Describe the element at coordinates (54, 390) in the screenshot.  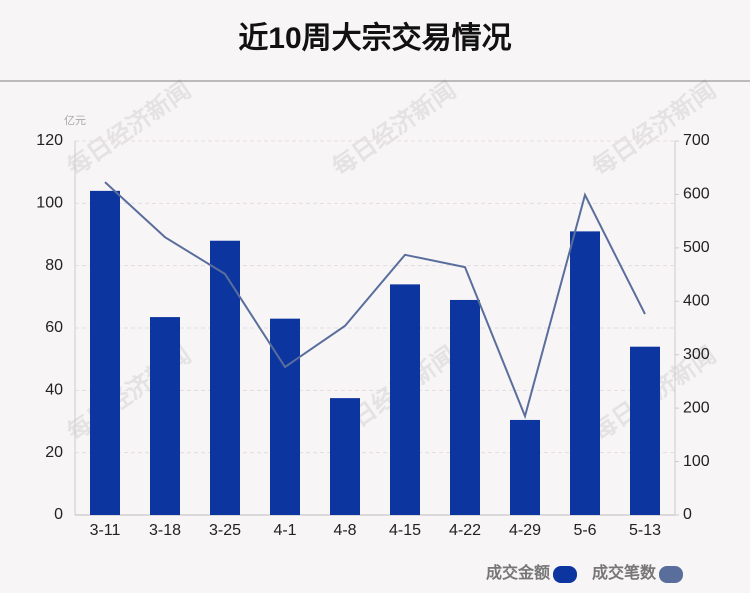
I see `y-tick-label: 40` at that location.